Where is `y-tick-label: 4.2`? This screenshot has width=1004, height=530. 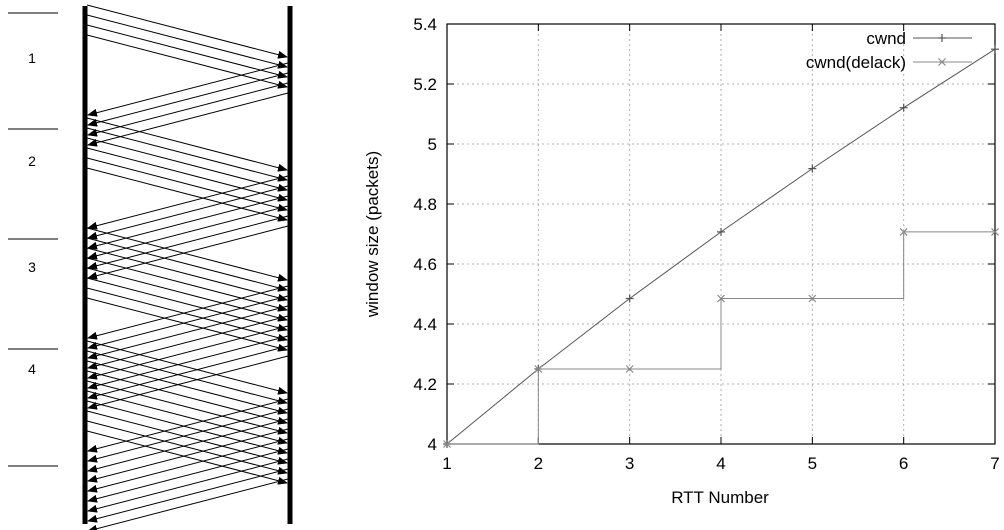
y-tick-label: 4.2 is located at coordinates (425, 384).